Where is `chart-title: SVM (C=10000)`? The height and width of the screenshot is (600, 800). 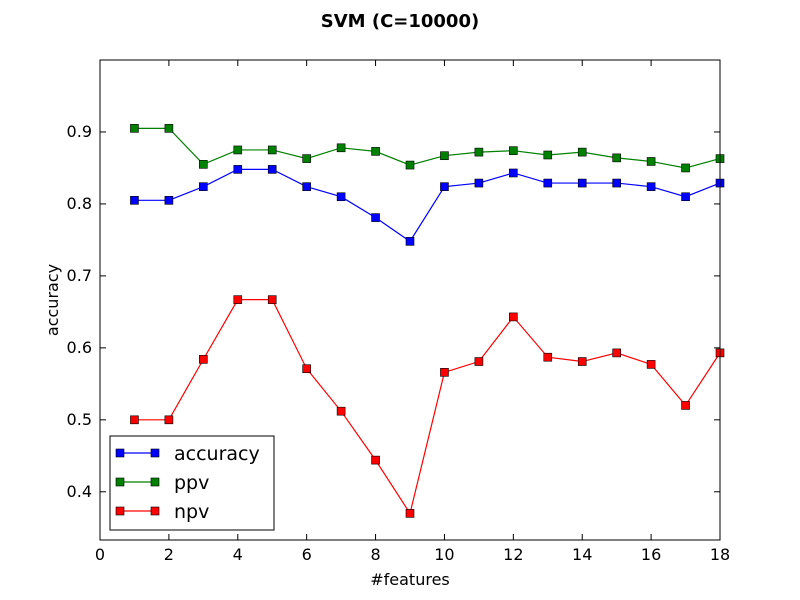
chart-title: SVM (C=10000) is located at coordinates (400, 21).